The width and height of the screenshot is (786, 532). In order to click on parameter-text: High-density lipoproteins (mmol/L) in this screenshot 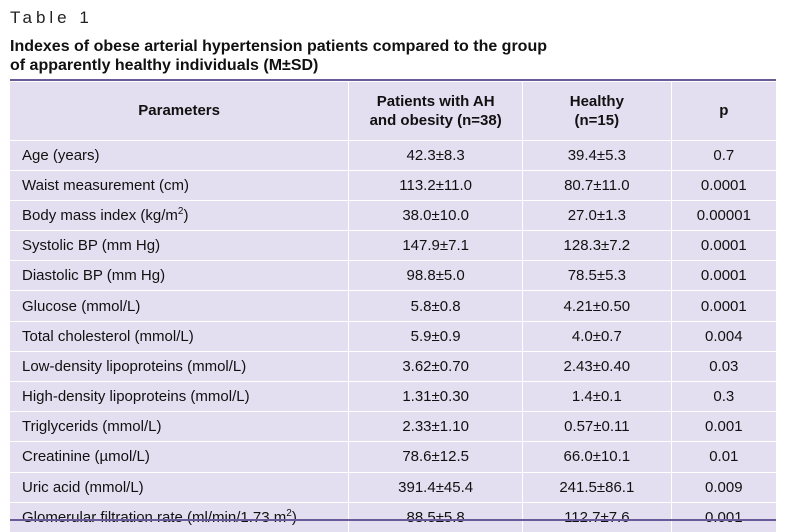, I will do `click(136, 397)`.